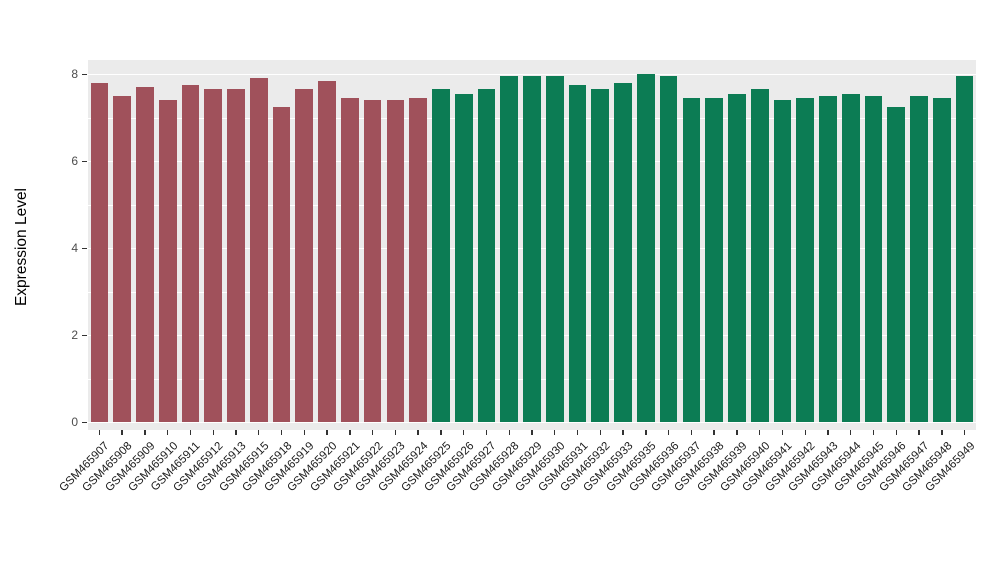  I want to click on y-tick-label: 2, so click(74, 335).